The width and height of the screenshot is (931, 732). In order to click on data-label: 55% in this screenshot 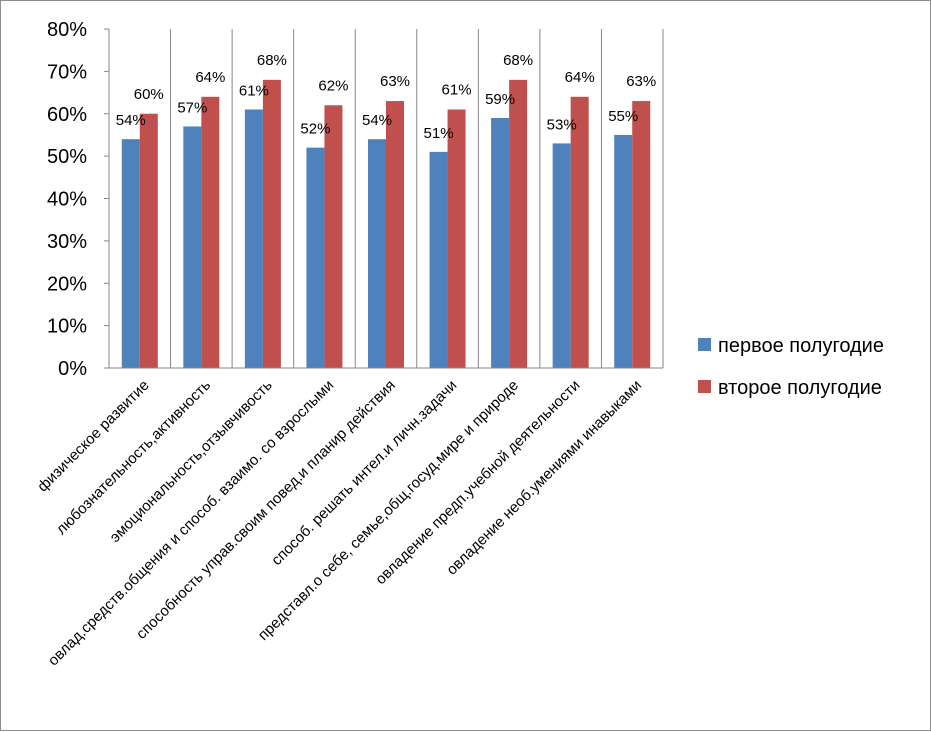, I will do `click(623, 116)`.